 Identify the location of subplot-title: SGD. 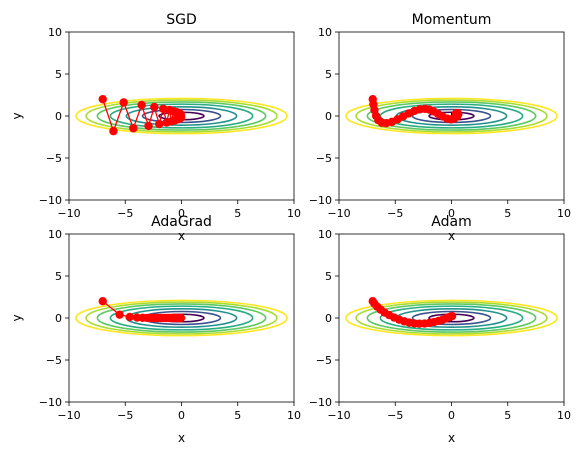
(181, 20).